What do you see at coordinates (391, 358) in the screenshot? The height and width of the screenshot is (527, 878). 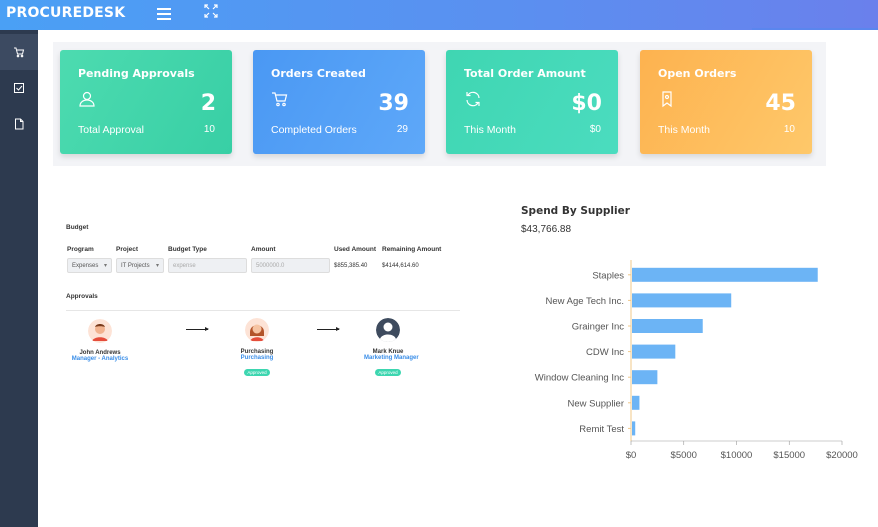 I see `approver-role: Marketing Manager` at bounding box center [391, 358].